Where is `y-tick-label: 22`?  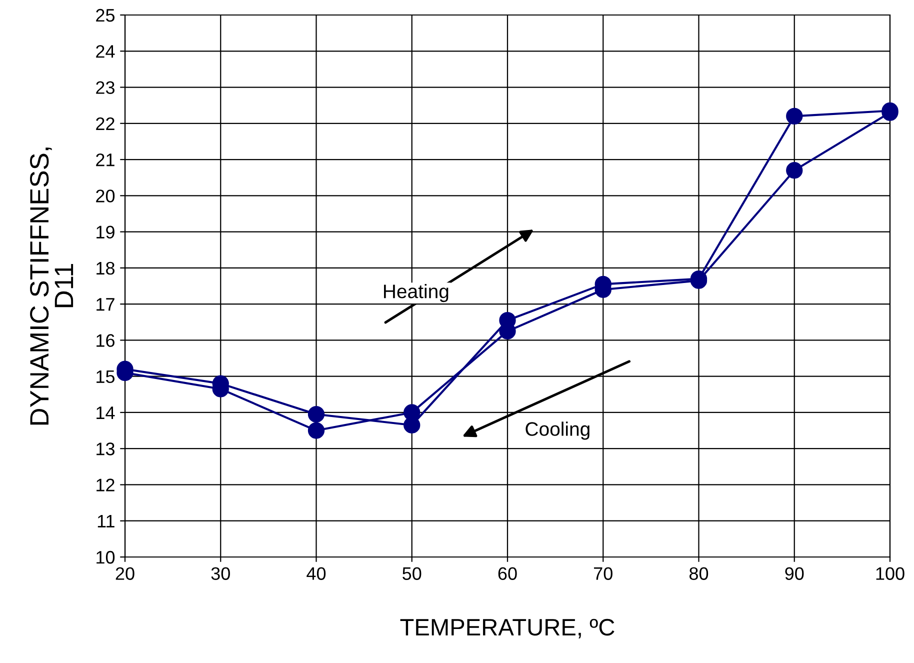 y-tick-label: 22 is located at coordinates (105, 123).